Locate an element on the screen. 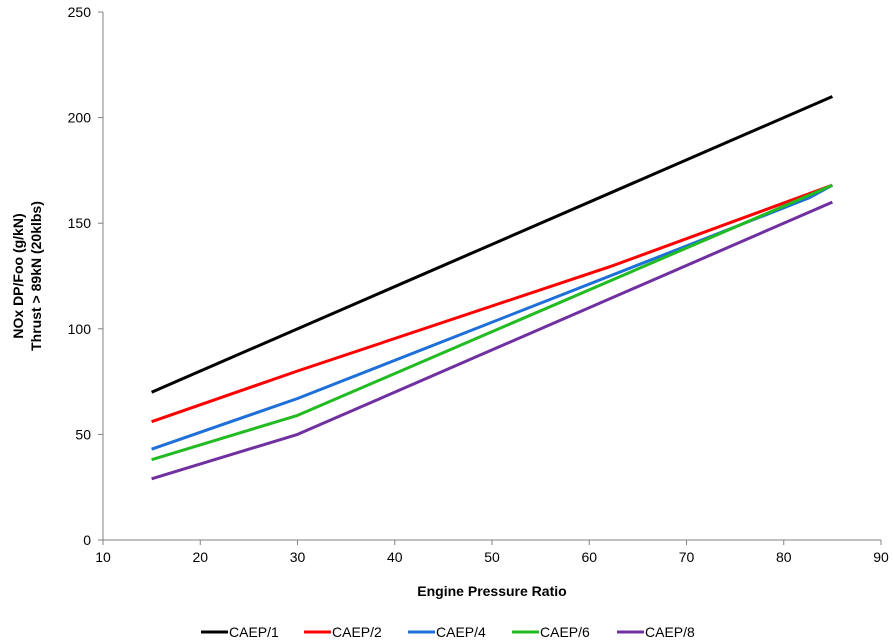  y-axis-title-line-2: Thrust > 89kN (20klbs) is located at coordinates (36, 276).